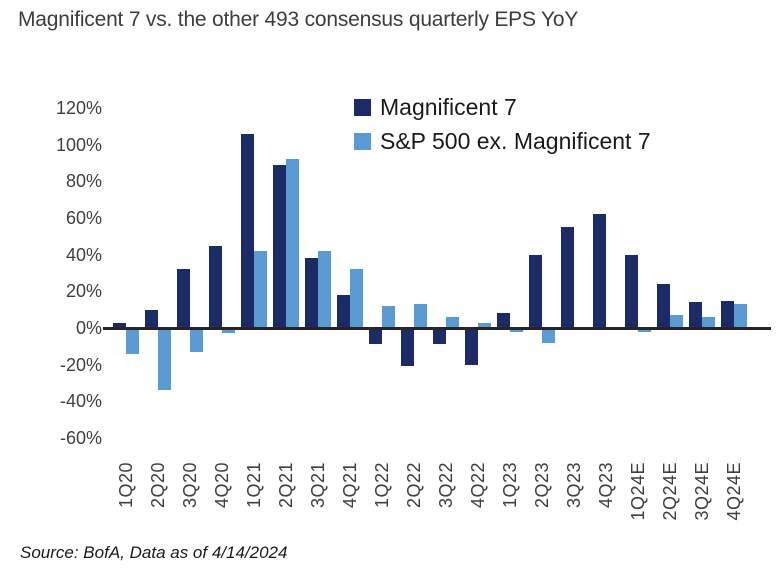 The width and height of the screenshot is (779, 581). What do you see at coordinates (503, 320) in the screenshot?
I see `bar-mag7-1Q23` at bounding box center [503, 320].